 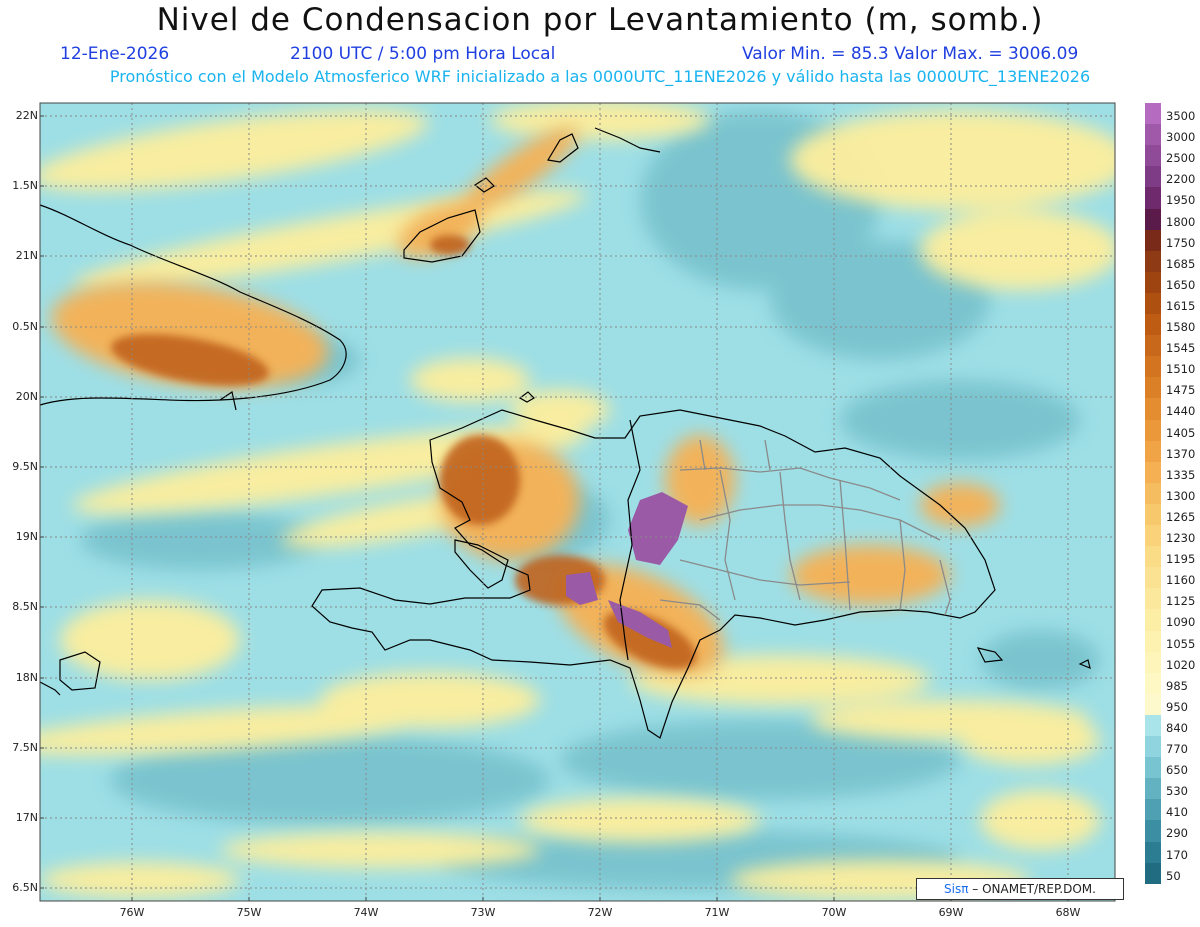 I want to click on lat-label: 1.5N, so click(x=25, y=185).